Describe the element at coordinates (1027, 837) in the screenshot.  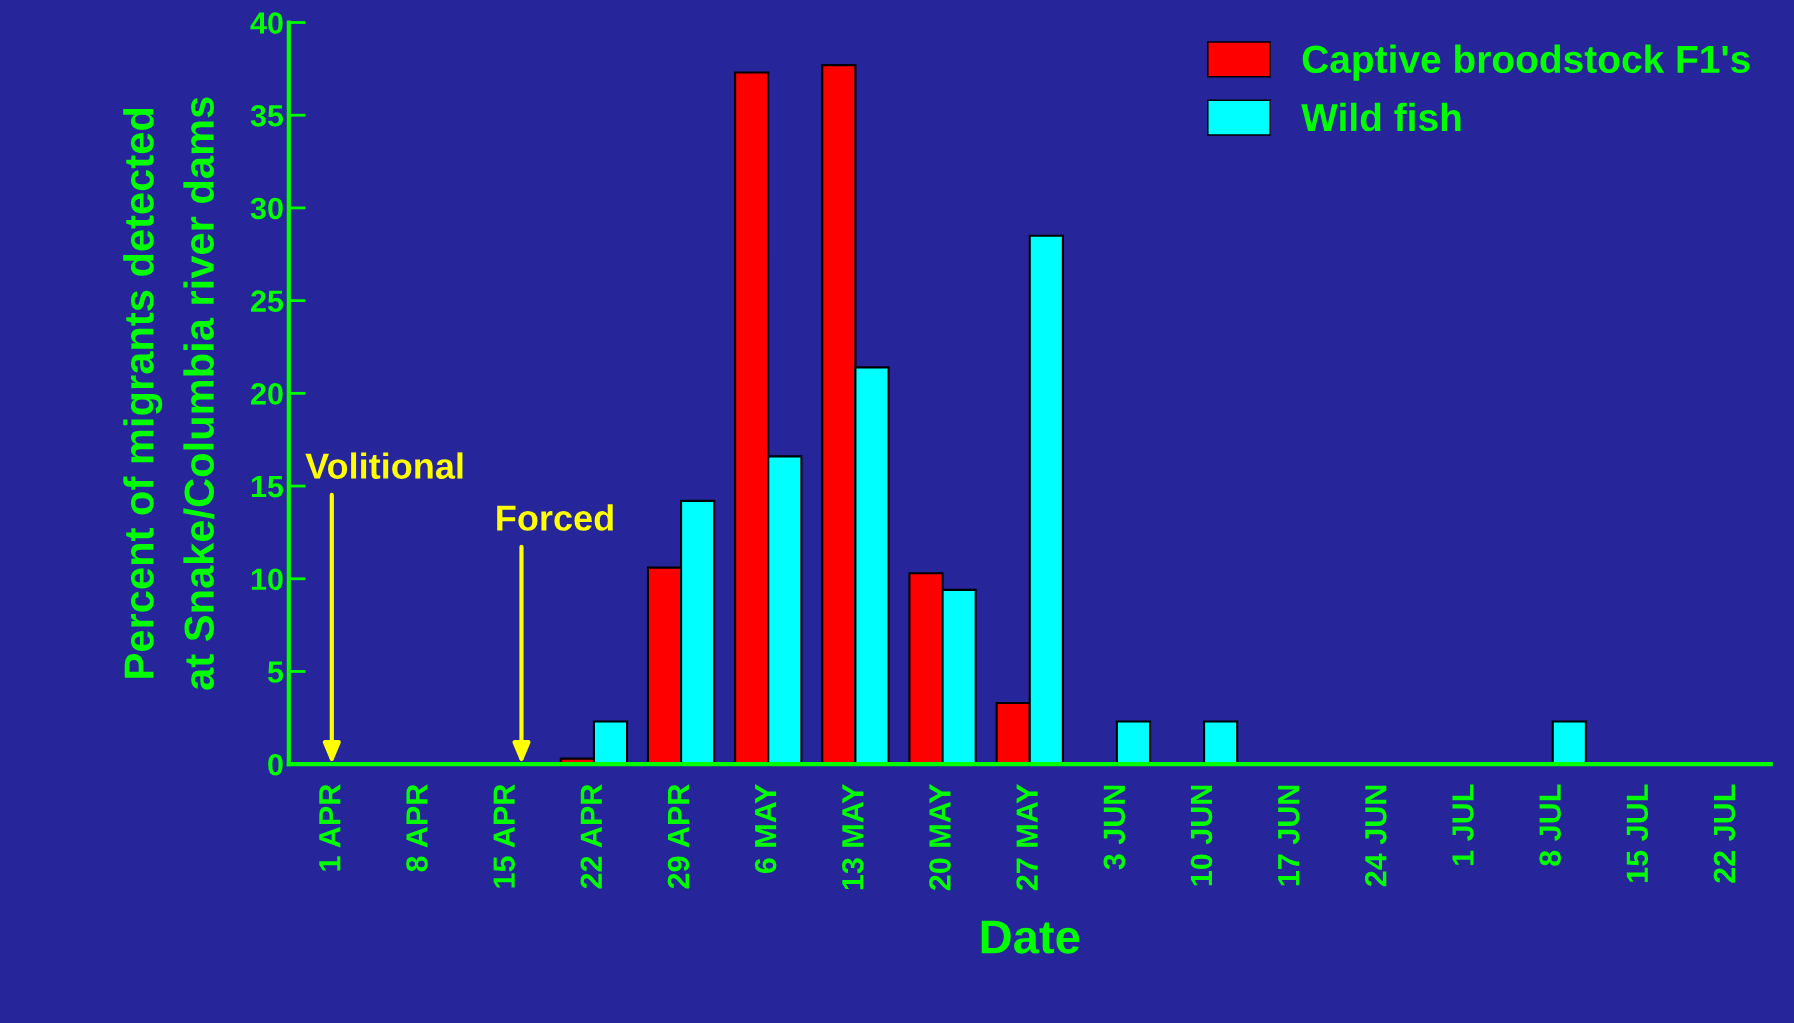
I see `x-tick-label: 27 MAY` at that location.